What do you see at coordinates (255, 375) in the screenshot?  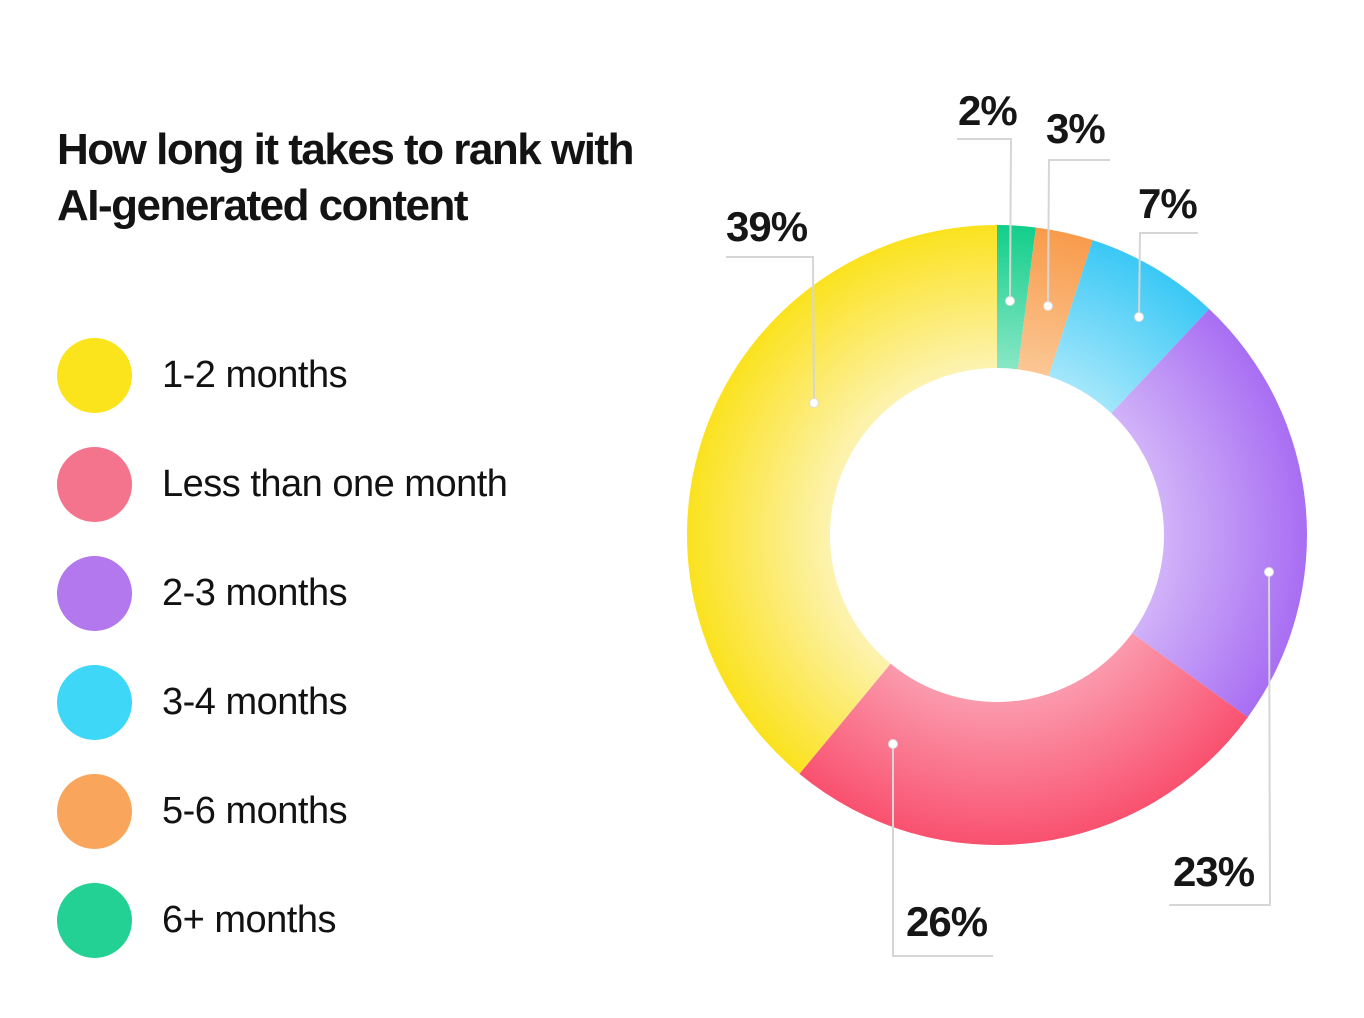 I see `legend-label-1-2-months: 1-2 months` at bounding box center [255, 375].